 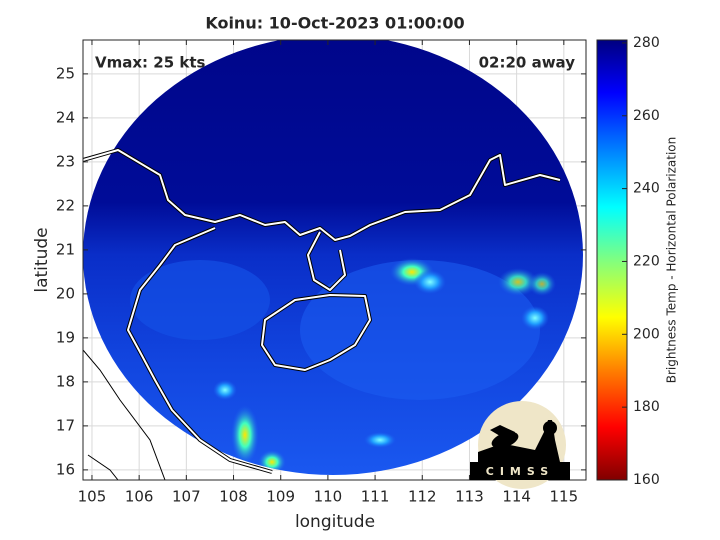 What do you see at coordinates (65, 381) in the screenshot?
I see `y-tick-label: 18` at bounding box center [65, 381].